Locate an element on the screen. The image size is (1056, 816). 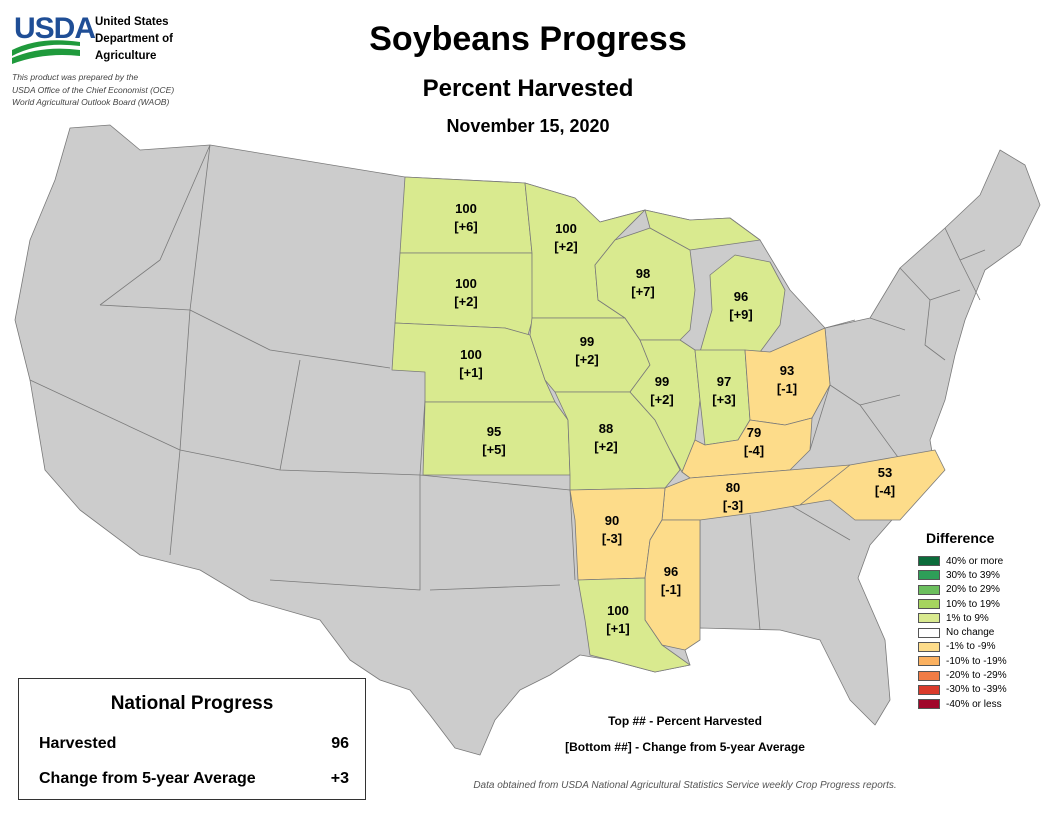
label-kansas-change: [+5] is located at coordinates (493, 449).